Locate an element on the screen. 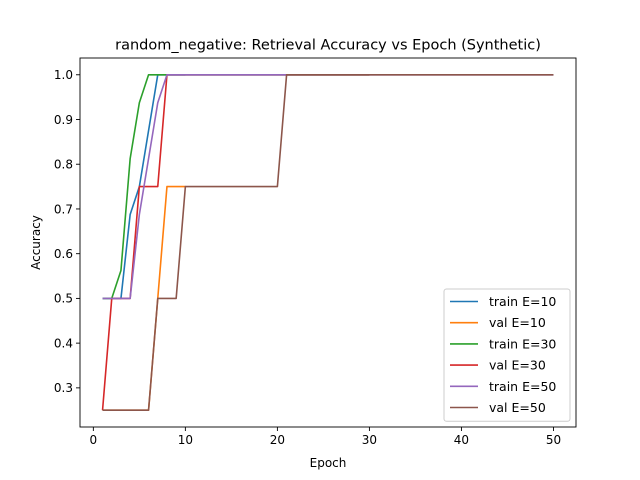 The height and width of the screenshot is (480, 640). y-tick-label: 0.9 is located at coordinates (63, 120).